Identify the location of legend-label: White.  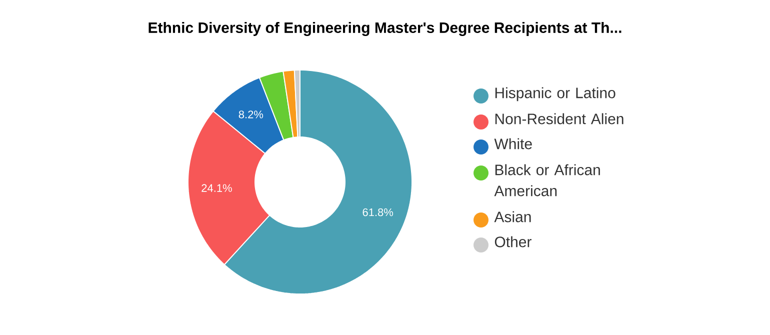
(513, 144).